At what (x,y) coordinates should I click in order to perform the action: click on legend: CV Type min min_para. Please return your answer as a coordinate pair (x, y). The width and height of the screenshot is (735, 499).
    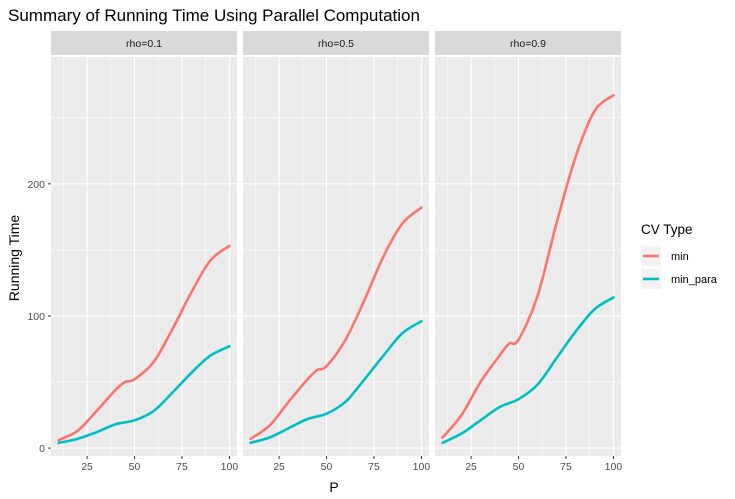
    Looking at the image, I should click on (679, 255).